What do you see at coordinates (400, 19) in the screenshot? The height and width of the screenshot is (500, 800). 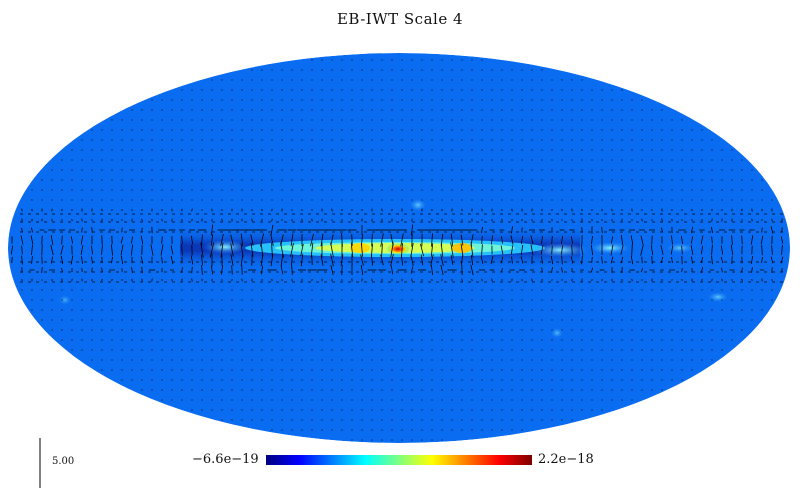 I see `figure-title: EB-IWT Scale 4` at bounding box center [400, 19].